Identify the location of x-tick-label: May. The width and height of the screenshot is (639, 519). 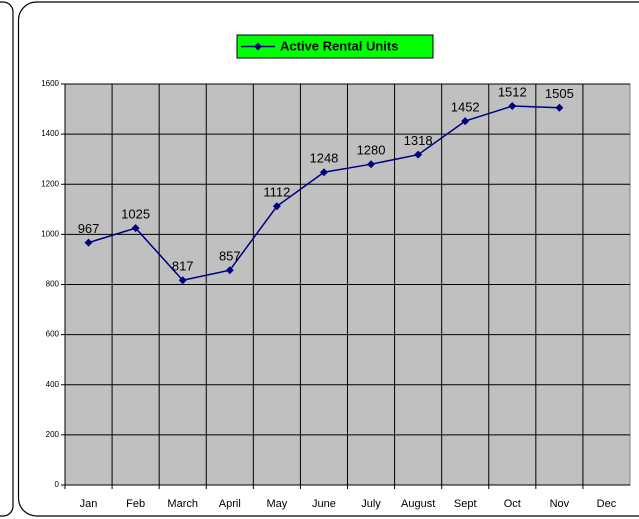
(276, 504).